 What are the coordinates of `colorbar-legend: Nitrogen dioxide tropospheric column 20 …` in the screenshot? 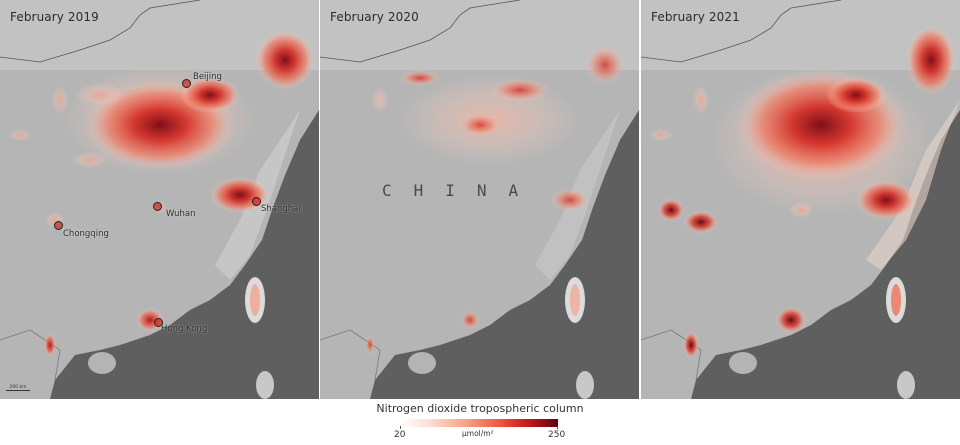 It's located at (480, 422).